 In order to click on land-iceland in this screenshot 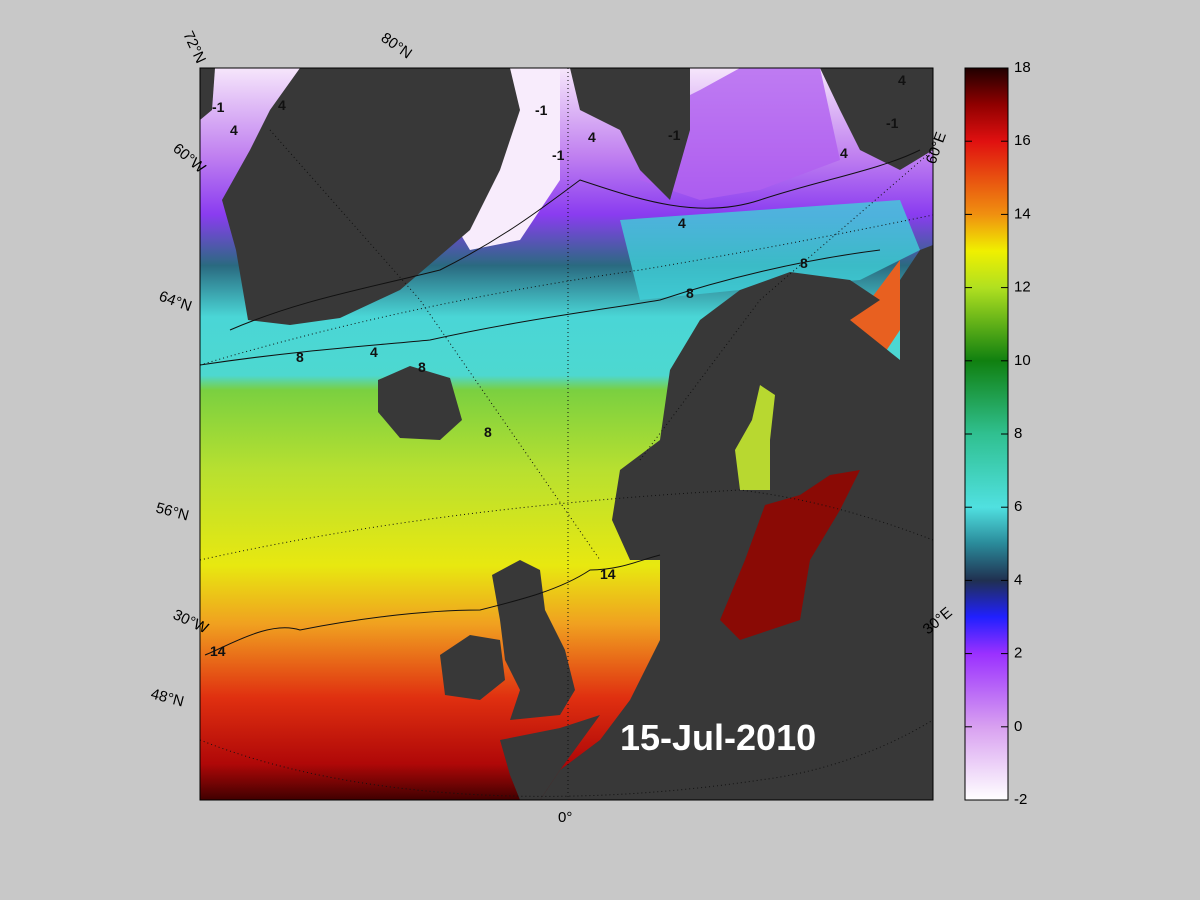, I will do `click(420, 403)`.